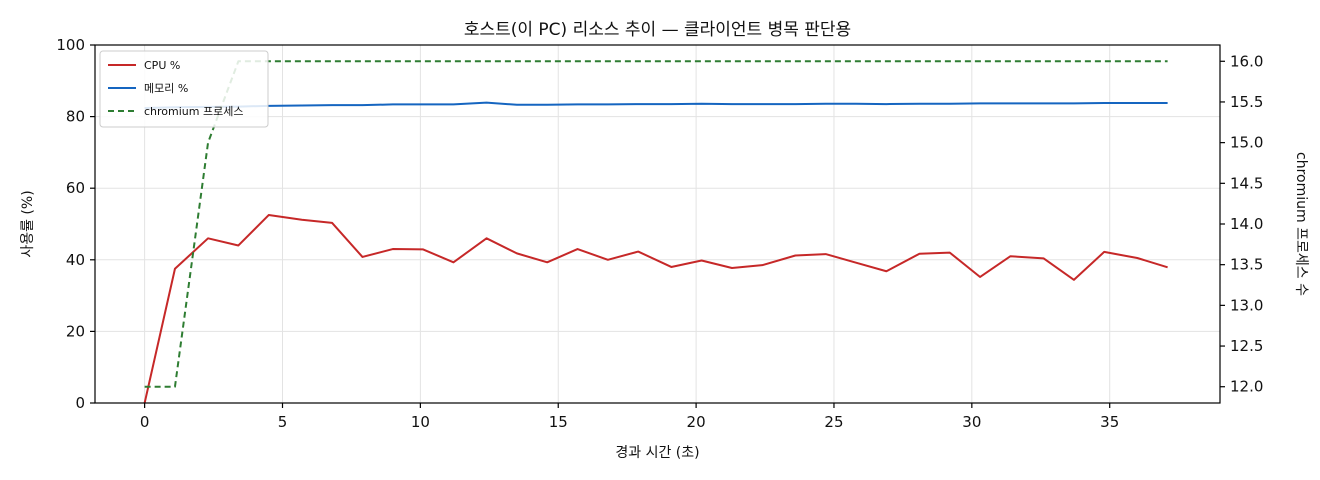 The width and height of the screenshot is (1320, 480). Describe the element at coordinates (696, 422) in the screenshot. I see `x-tick-label: 20` at that location.